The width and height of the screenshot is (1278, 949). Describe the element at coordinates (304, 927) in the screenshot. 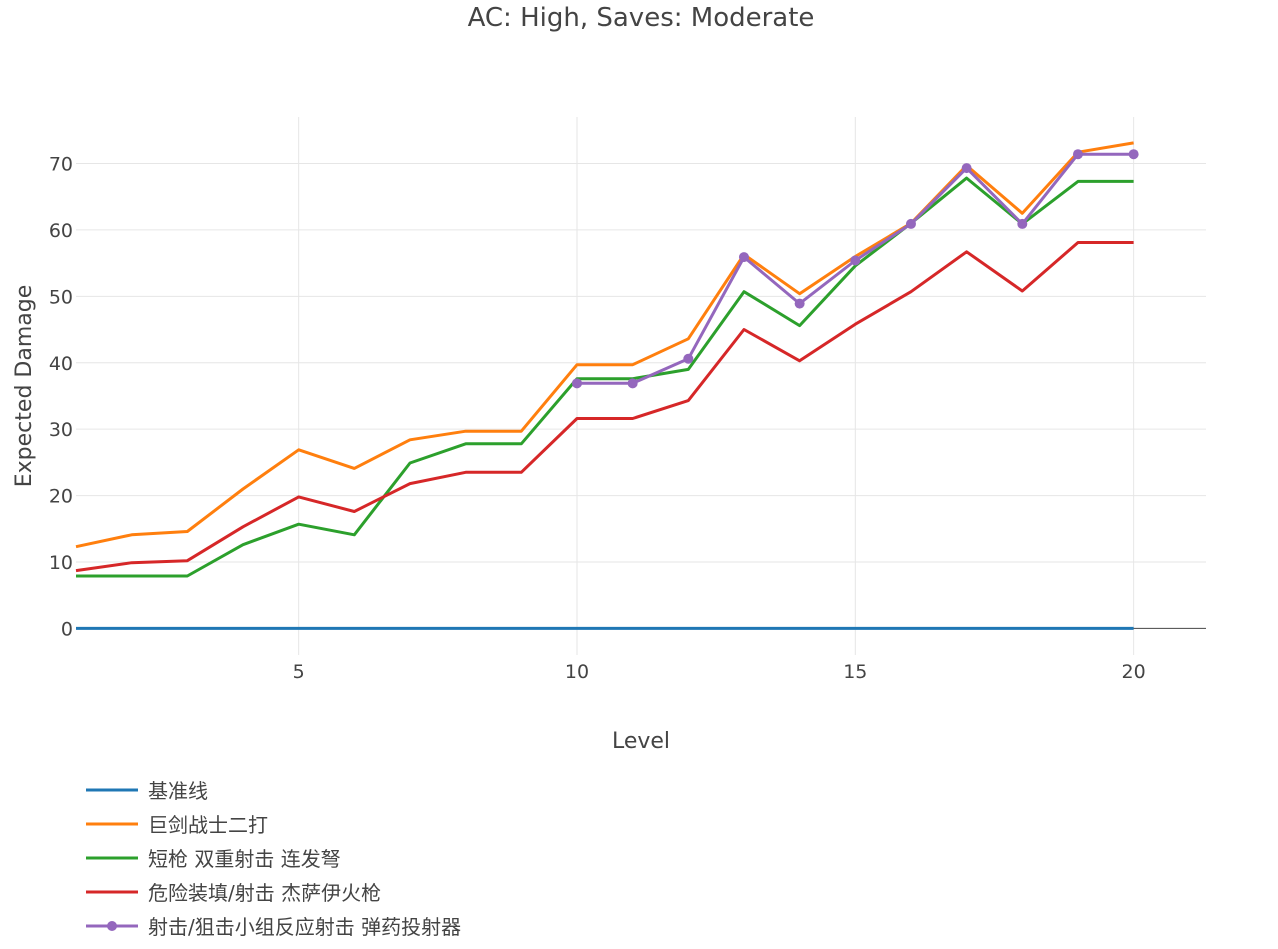

I see `legend-label: 射击/狙击小组反应射击 弹药投射器` at that location.